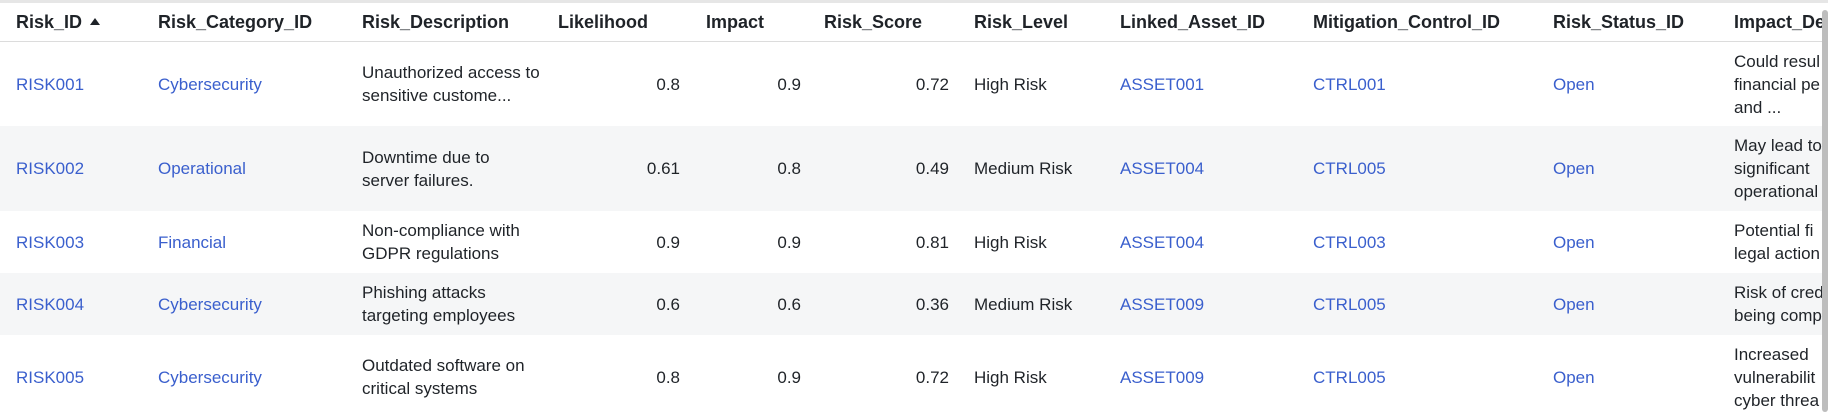  What do you see at coordinates (668, 242) in the screenshot?
I see `likelihood-value: 0.9` at bounding box center [668, 242].